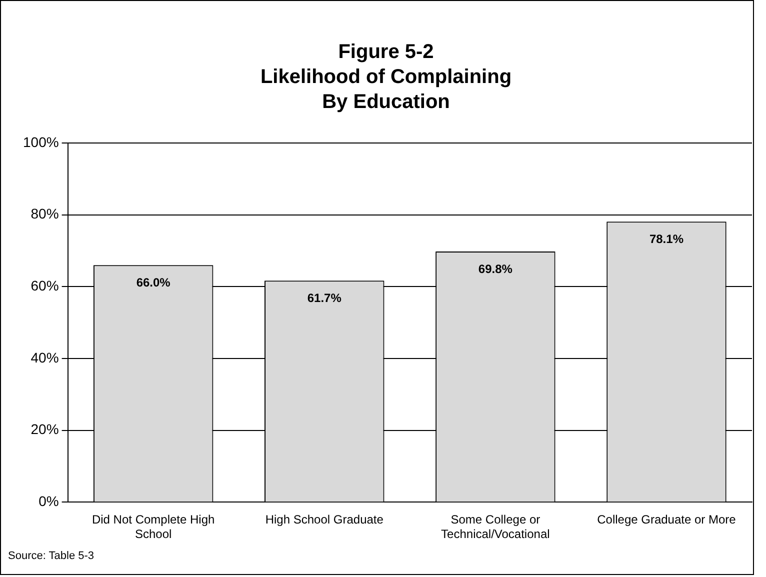 This screenshot has width=766, height=577. Describe the element at coordinates (44, 286) in the screenshot. I see `y-tick-label: 60%` at that location.